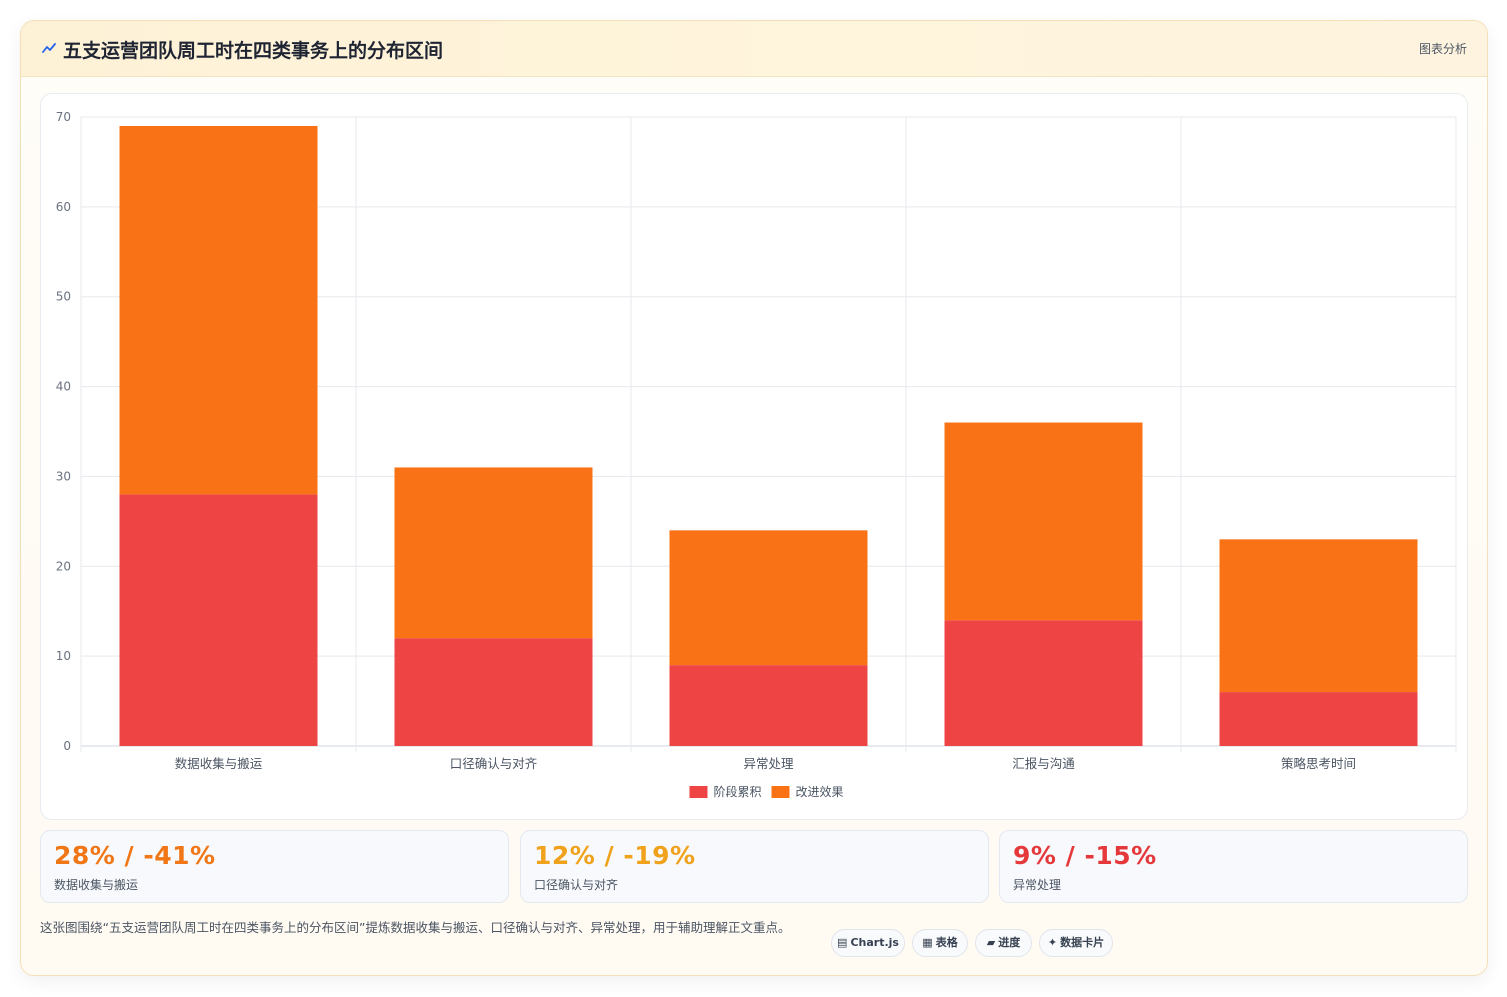 This screenshot has width=1507, height=997. I want to click on chip-data-card: ✦ 数据卡片, so click(1076, 943).